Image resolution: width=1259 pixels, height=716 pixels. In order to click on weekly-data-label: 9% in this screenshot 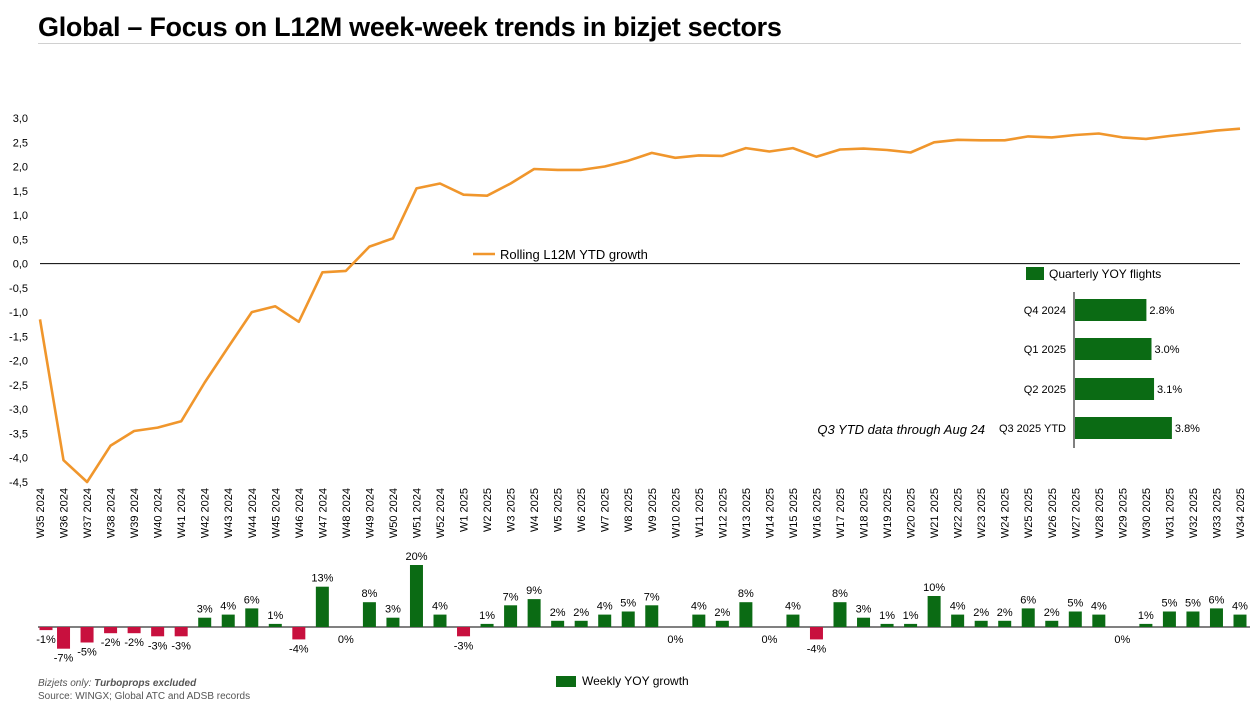, I will do `click(534, 591)`.